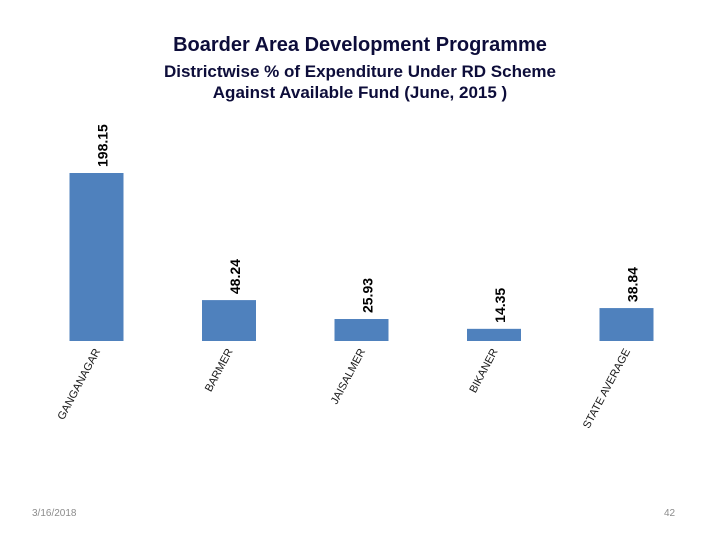  I want to click on tick-label-state-average: STATE AVERAGE, so click(607, 389).